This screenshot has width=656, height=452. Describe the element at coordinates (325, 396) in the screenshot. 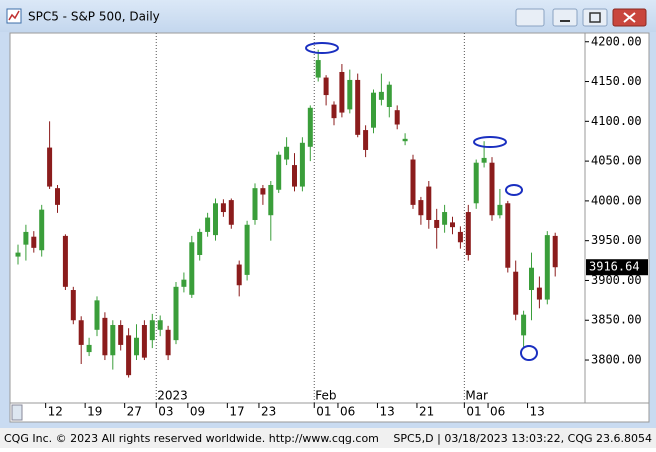

I see `month-label: Feb` at that location.